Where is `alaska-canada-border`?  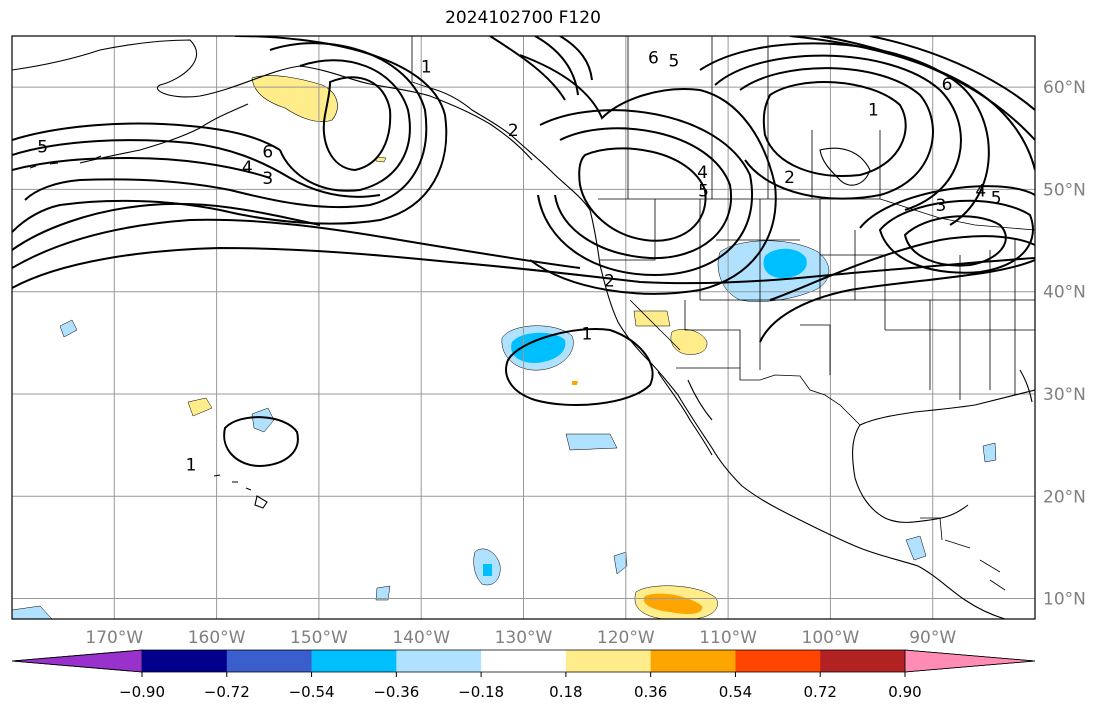
alaska-canada-border is located at coordinates (421, 62).